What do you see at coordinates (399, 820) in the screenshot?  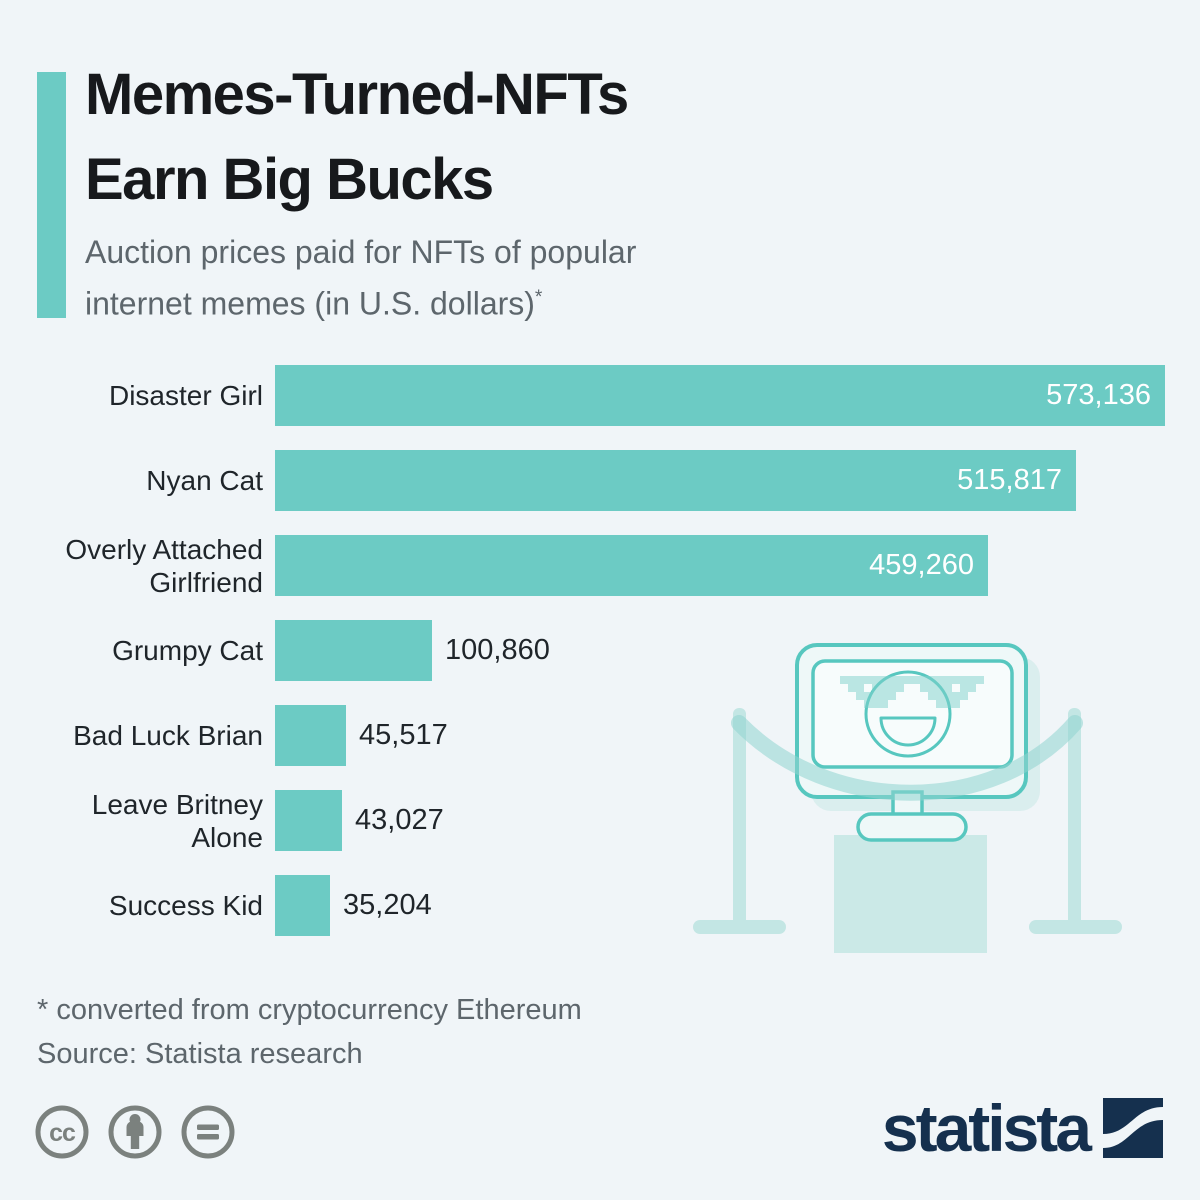 I see `value-label: 43,027` at bounding box center [399, 820].